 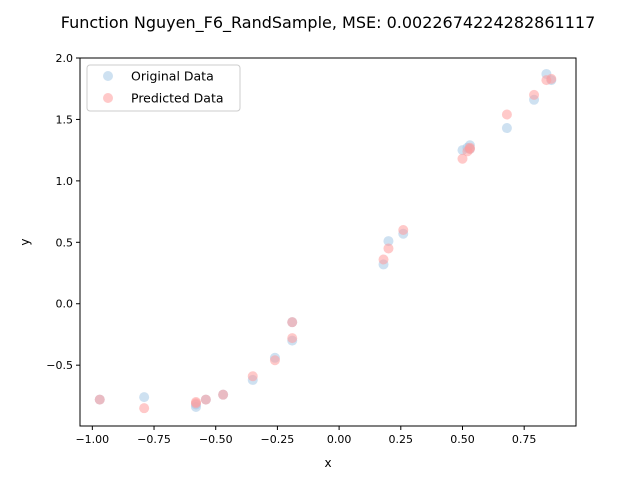 What do you see at coordinates (327, 463) in the screenshot?
I see `x-axis-label: x` at bounding box center [327, 463].